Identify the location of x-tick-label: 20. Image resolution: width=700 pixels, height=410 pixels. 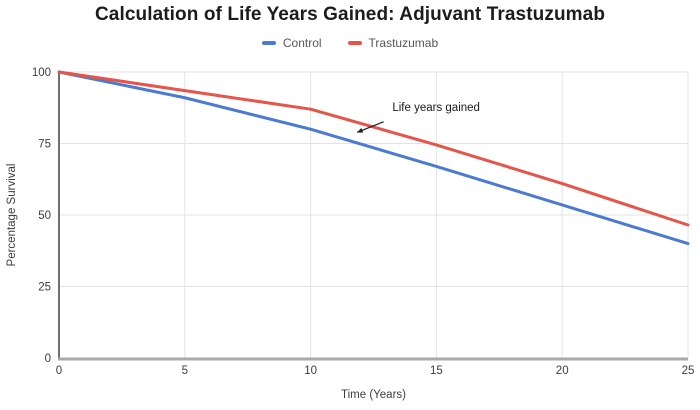
(562, 371).